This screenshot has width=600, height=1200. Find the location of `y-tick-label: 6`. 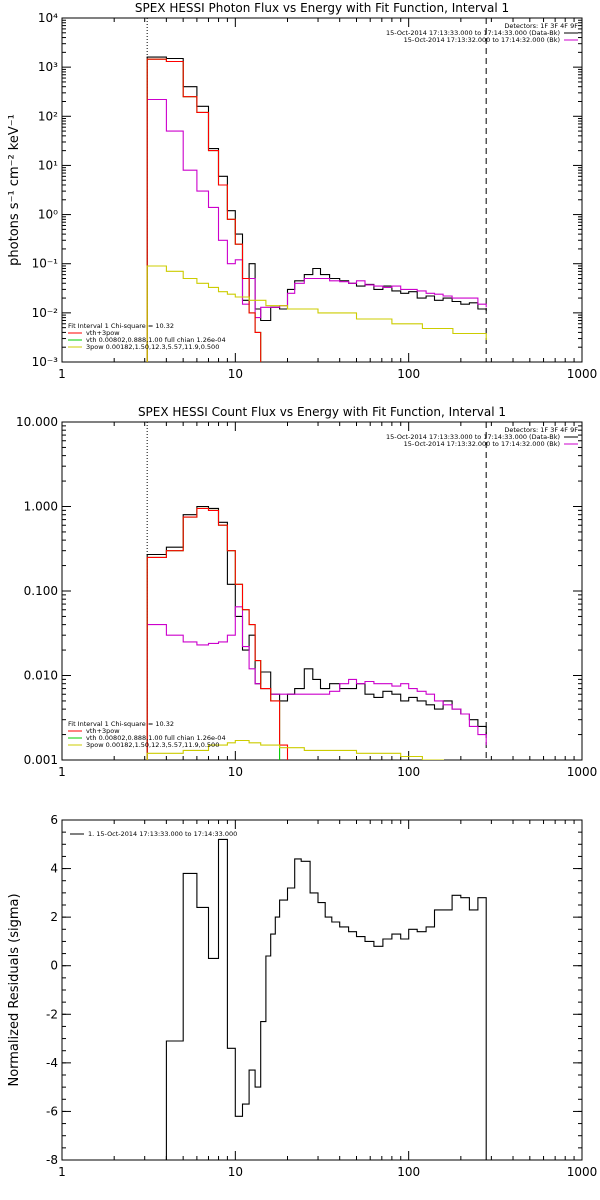

y-tick-label: 6 is located at coordinates (54, 820).